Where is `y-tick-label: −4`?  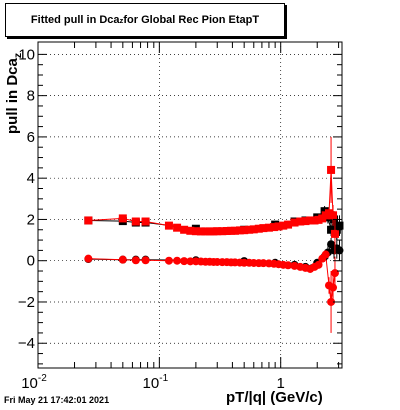 y-tick-label: −4 is located at coordinates (26, 343).